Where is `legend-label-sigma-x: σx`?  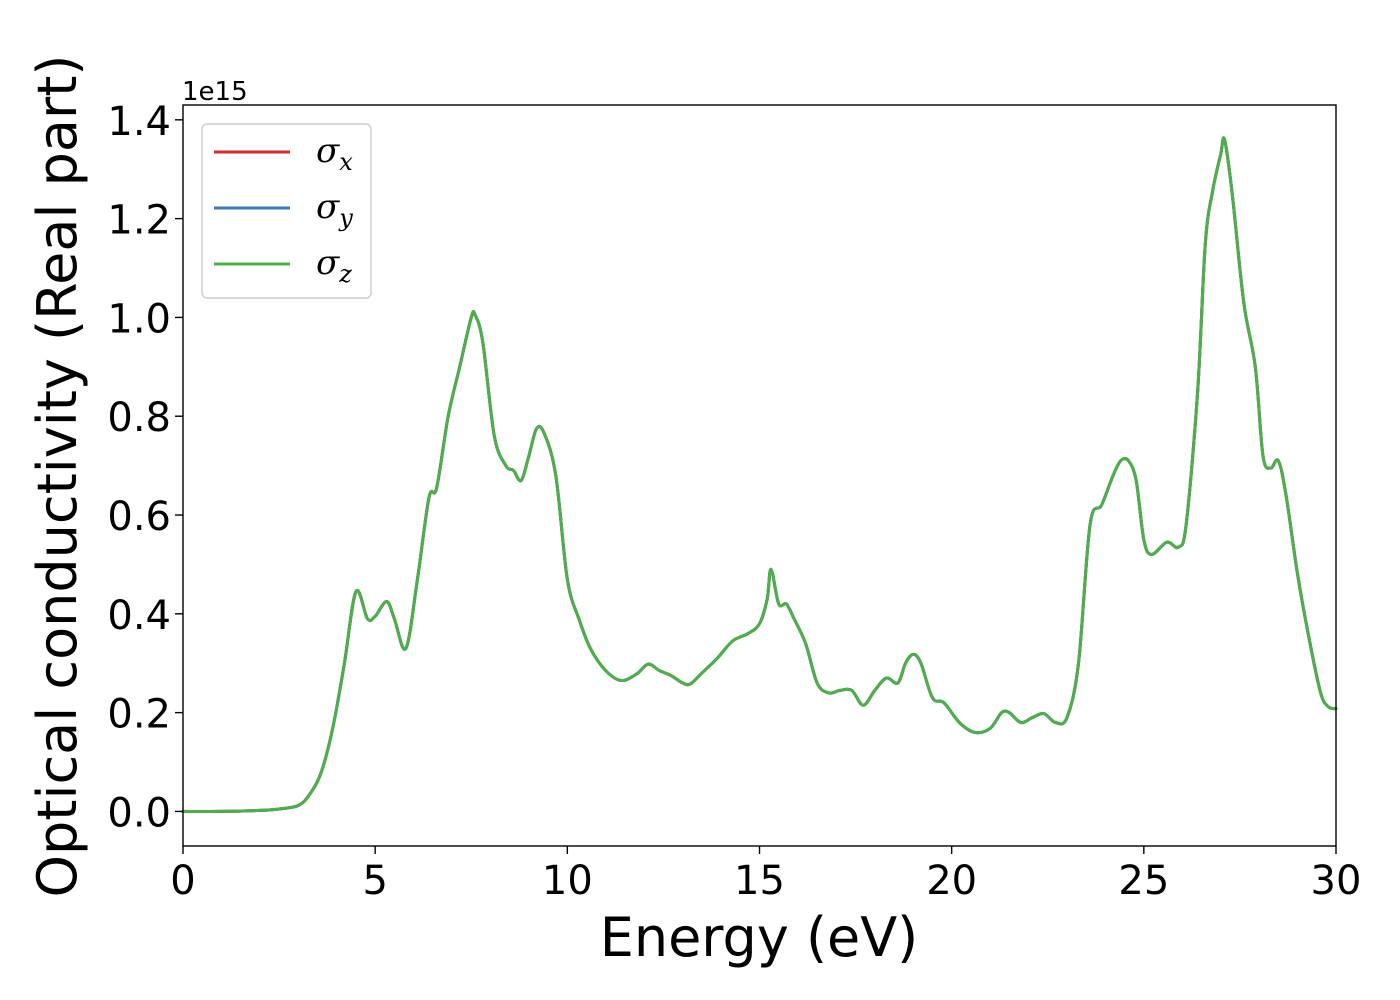 legend-label-sigma-x: σx is located at coordinates (334, 153).